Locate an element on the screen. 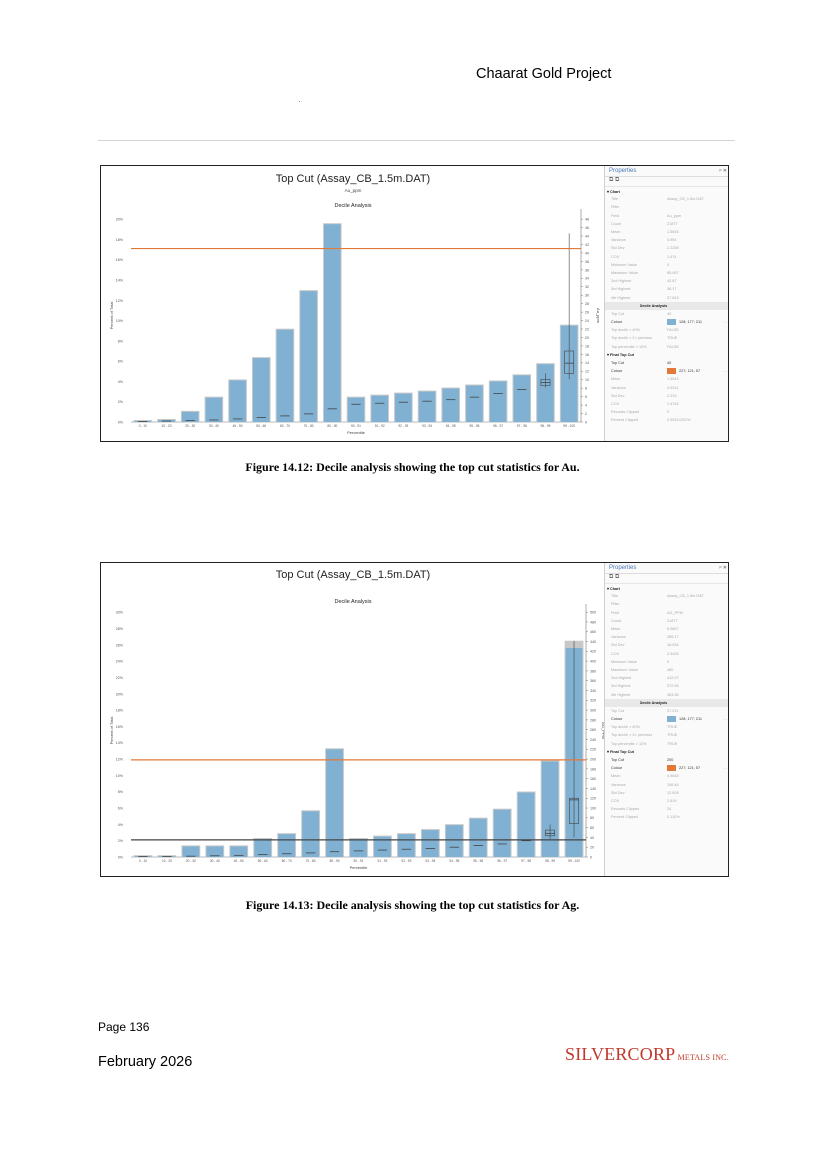 The image size is (825, 1168). property-row: 2nd Highest 412.97 is located at coordinates (666, 678).